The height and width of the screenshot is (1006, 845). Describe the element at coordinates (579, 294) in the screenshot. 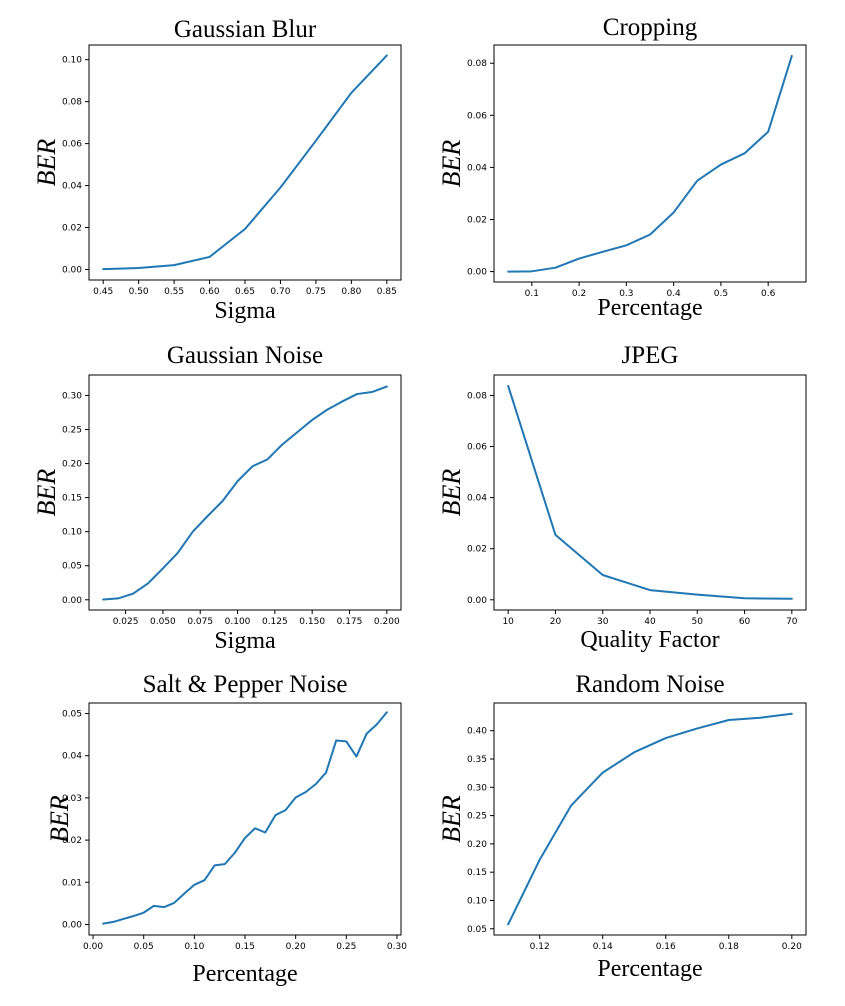

I see `x-tick-label: 0.2` at that location.